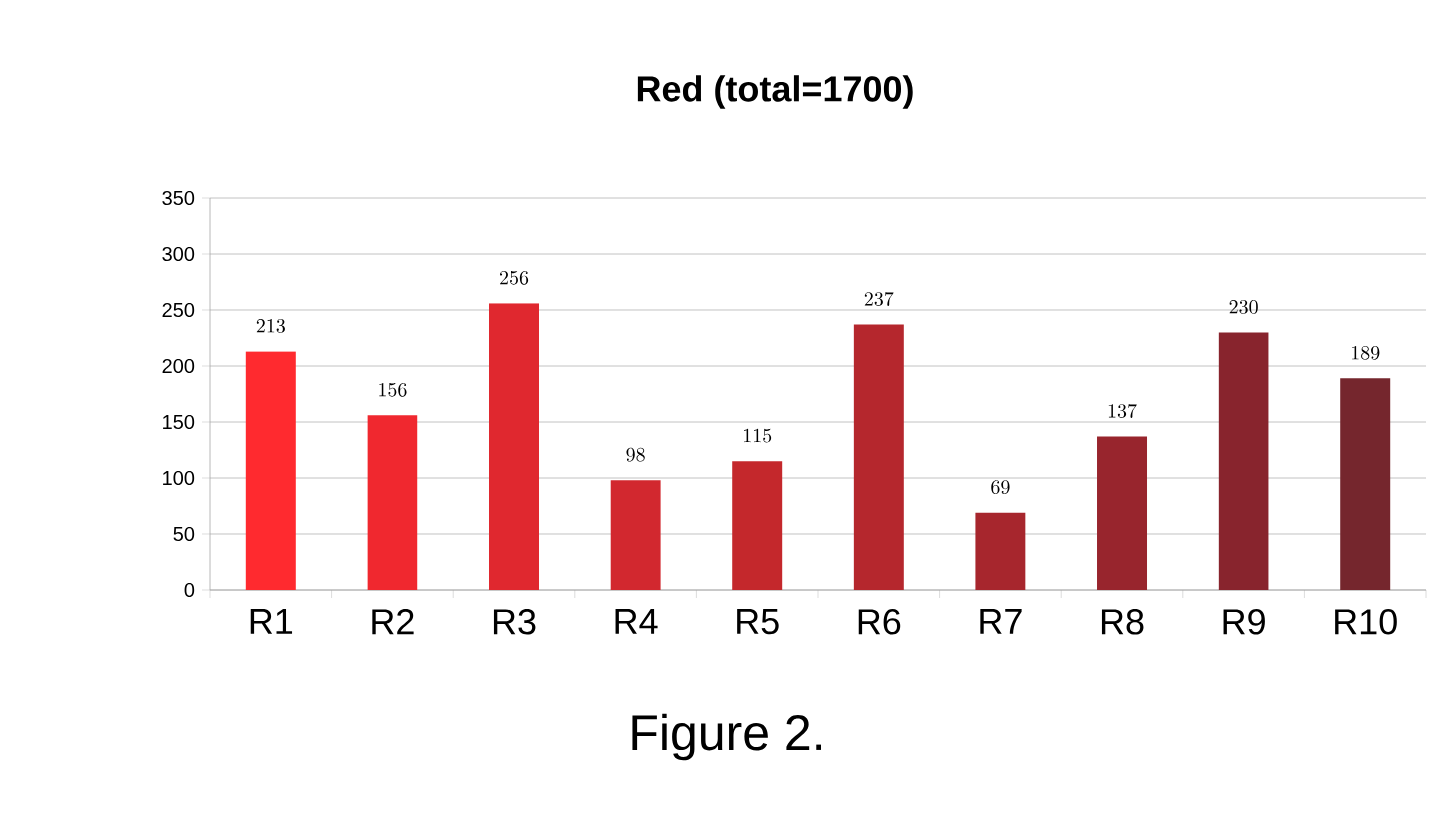 This screenshot has width=1446, height=821. I want to click on x-tick-label: R10, so click(1366, 622).